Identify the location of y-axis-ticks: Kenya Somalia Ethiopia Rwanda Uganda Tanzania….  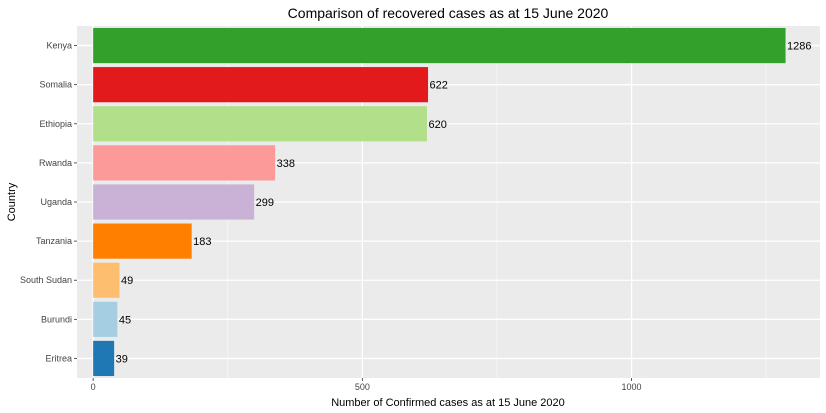
(48, 202).